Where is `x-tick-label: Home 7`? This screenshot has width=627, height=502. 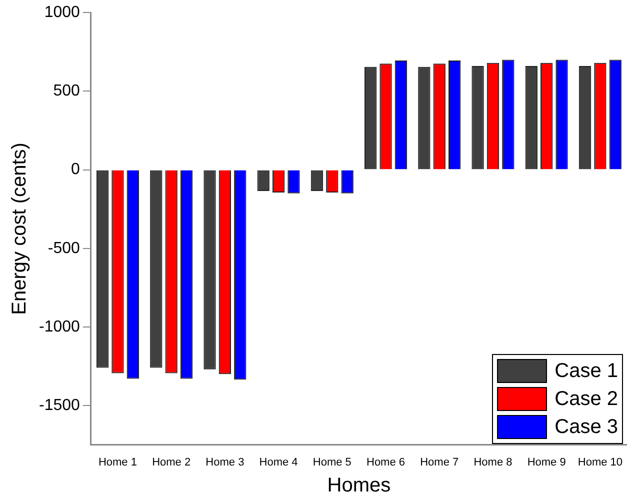
x-tick-label: Home 7 is located at coordinates (439, 462).